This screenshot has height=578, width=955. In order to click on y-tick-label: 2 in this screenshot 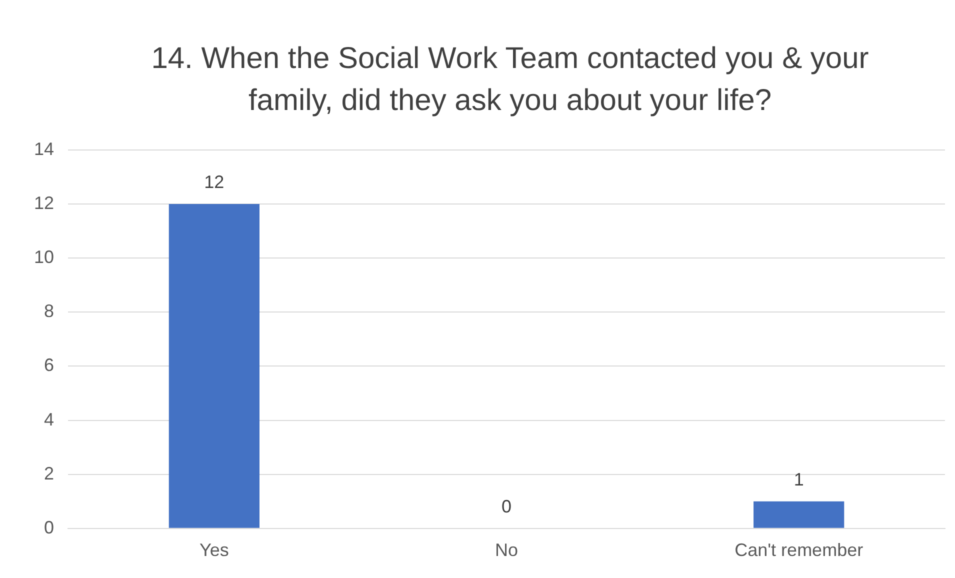, I will do `click(49, 473)`.